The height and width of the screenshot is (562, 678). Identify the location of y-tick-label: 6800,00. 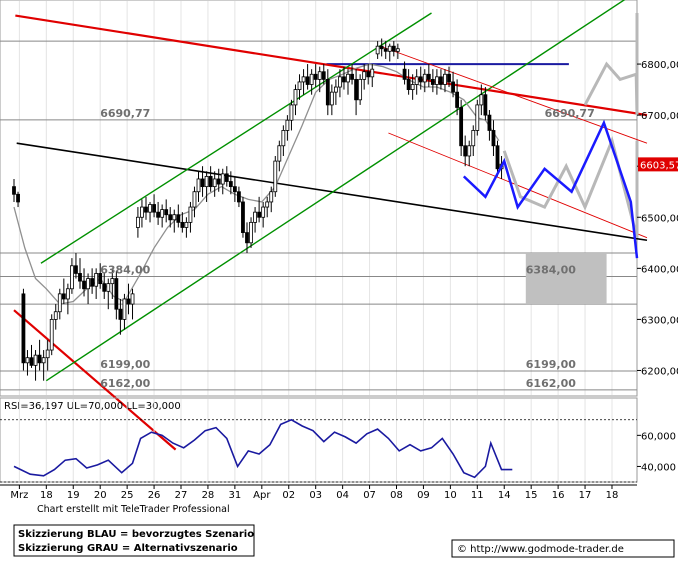
(659, 65).